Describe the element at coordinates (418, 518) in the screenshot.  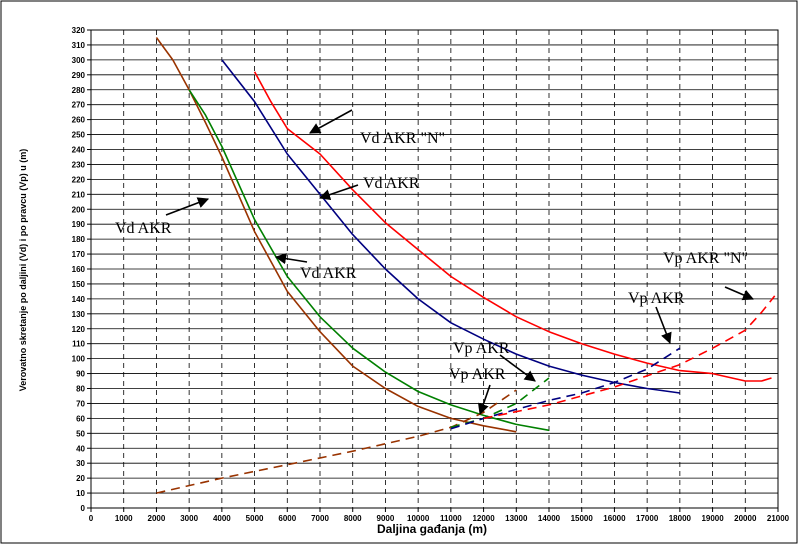
I see `x-tick-label: 10000` at that location.